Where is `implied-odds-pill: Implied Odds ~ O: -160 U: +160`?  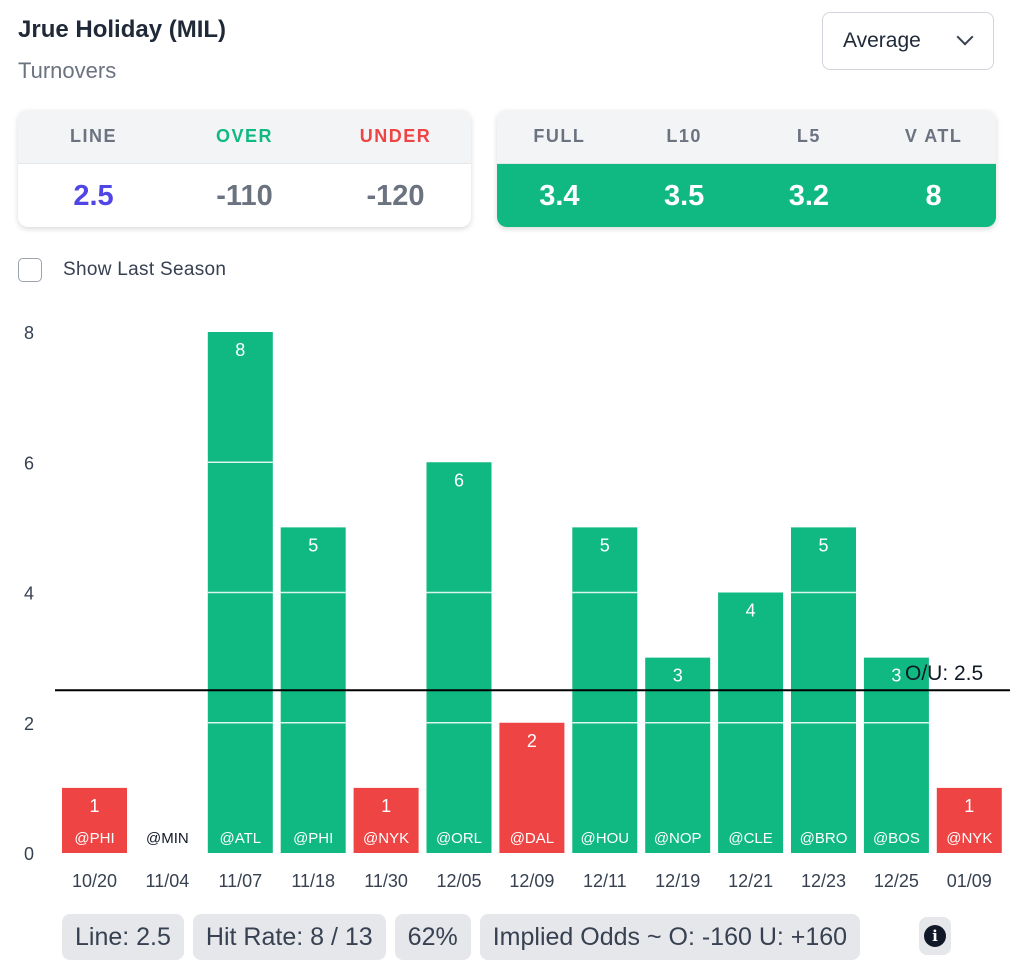 implied-odds-pill: Implied Odds ~ O: -160 U: +160 is located at coordinates (670, 937).